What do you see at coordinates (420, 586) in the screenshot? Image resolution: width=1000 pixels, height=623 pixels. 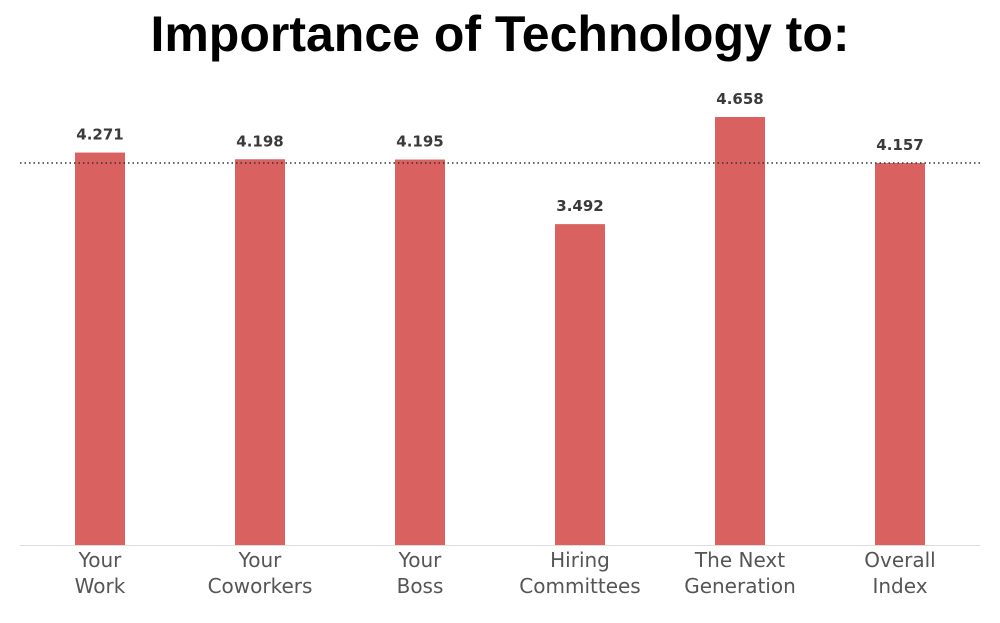 I see `category-label-2-line-1: Boss` at bounding box center [420, 586].